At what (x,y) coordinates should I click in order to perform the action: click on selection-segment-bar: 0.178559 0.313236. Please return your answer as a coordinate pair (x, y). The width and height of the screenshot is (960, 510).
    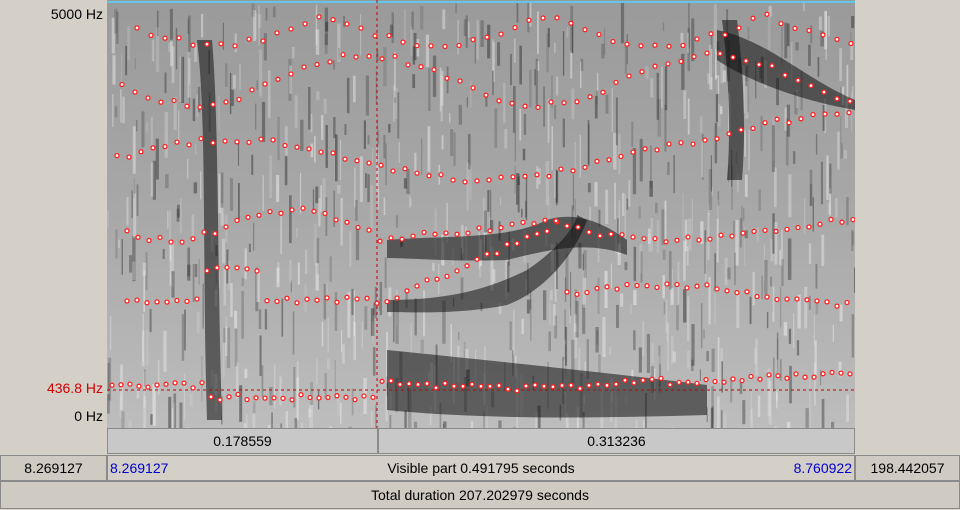
    Looking at the image, I should click on (481, 441).